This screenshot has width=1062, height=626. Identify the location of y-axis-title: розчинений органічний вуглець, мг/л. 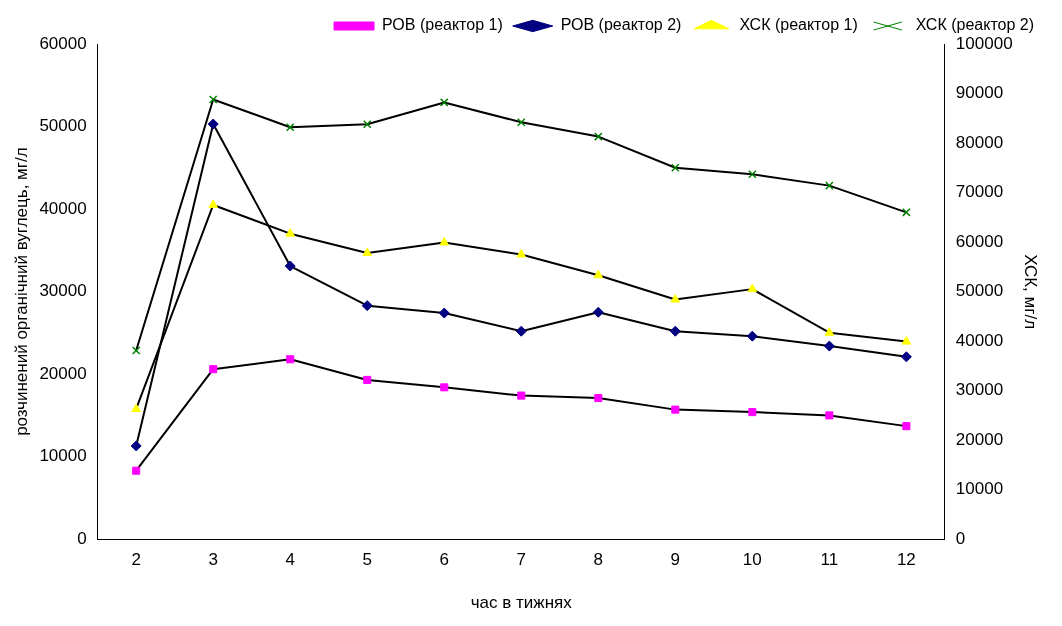
(21, 291).